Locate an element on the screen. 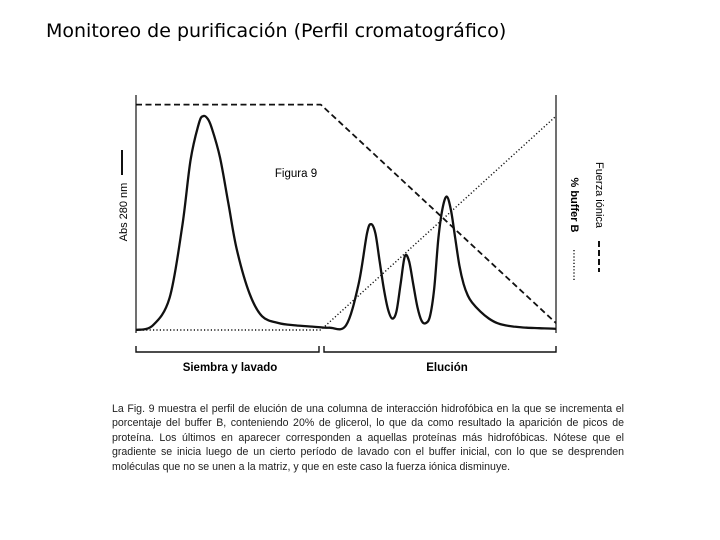 This screenshot has width=720, height=540. phase-elucion: Elución is located at coordinates (440, 360).